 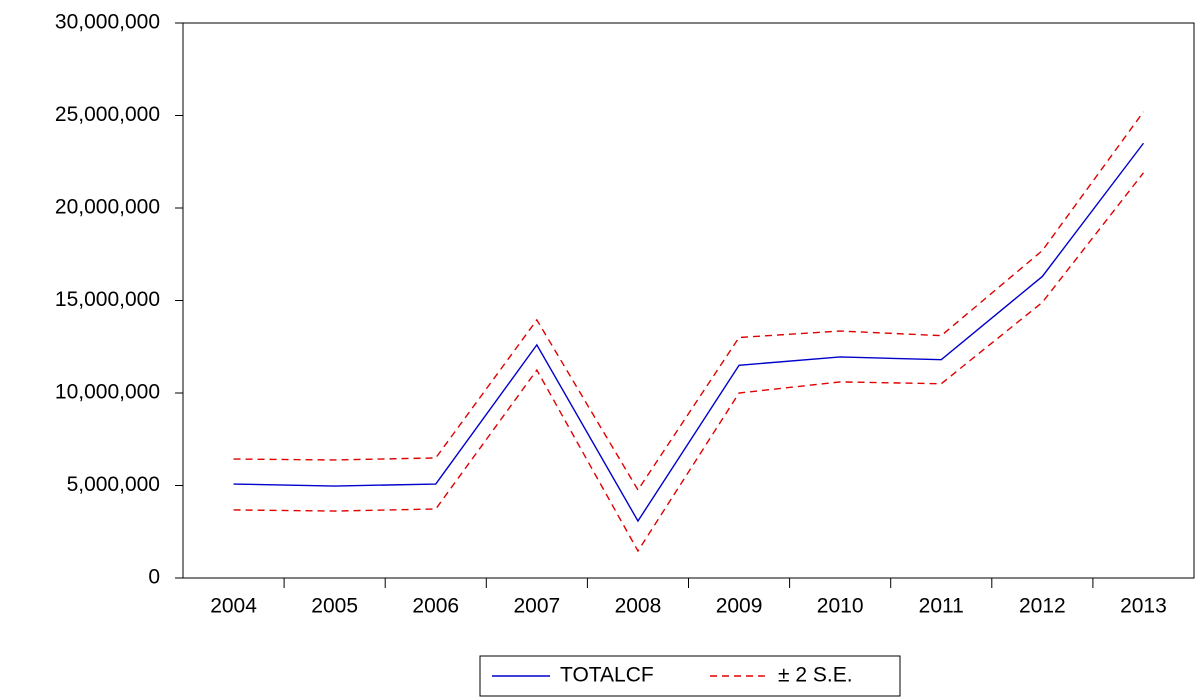 I want to click on x-tick-label: 2009, so click(x=739, y=606).